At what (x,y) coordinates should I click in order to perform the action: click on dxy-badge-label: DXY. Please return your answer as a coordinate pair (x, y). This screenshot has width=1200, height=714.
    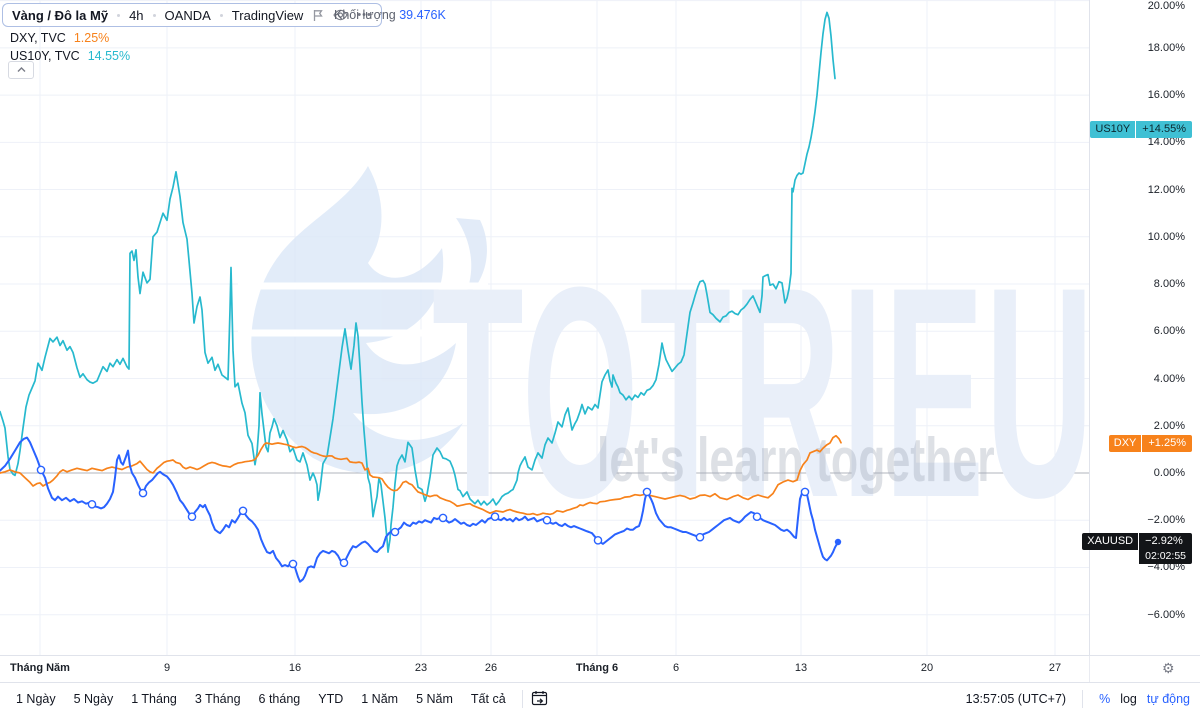
    Looking at the image, I should click on (1125, 443).